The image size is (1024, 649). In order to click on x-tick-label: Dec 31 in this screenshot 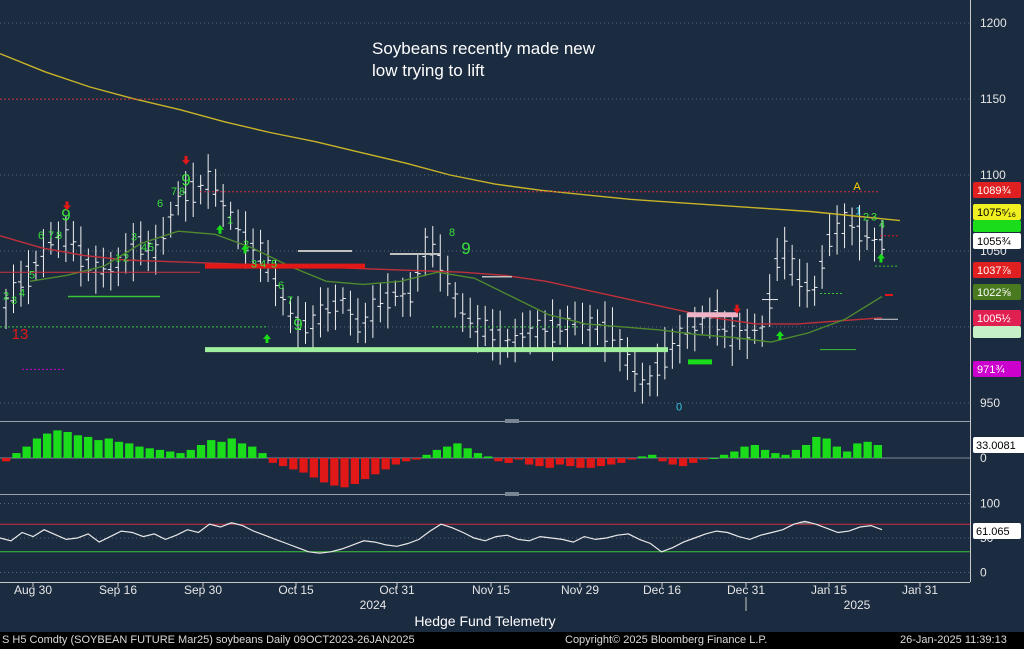, I will do `click(746, 590)`.